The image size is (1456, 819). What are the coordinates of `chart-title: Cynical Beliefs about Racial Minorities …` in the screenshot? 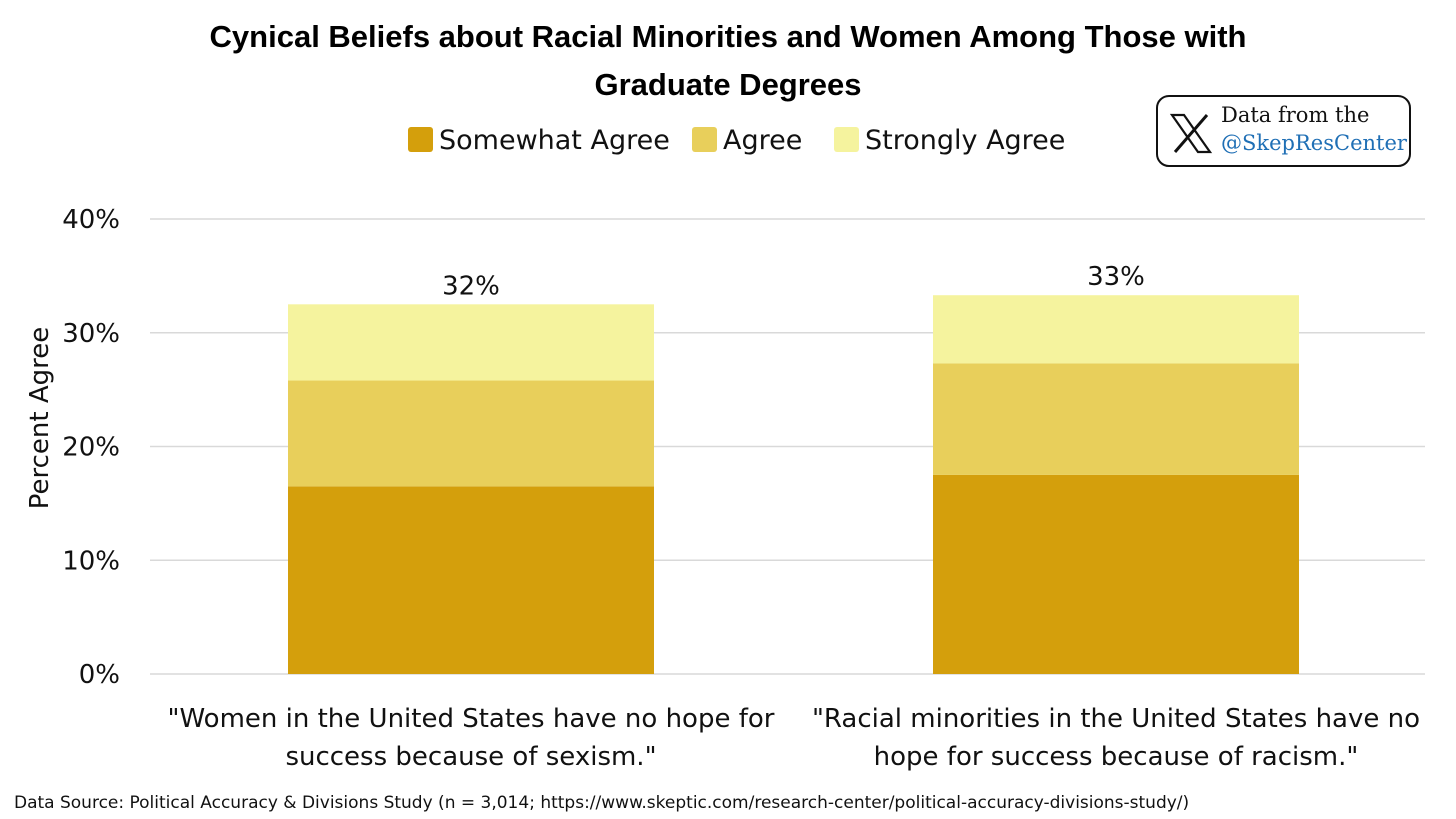 It's located at (728, 60).